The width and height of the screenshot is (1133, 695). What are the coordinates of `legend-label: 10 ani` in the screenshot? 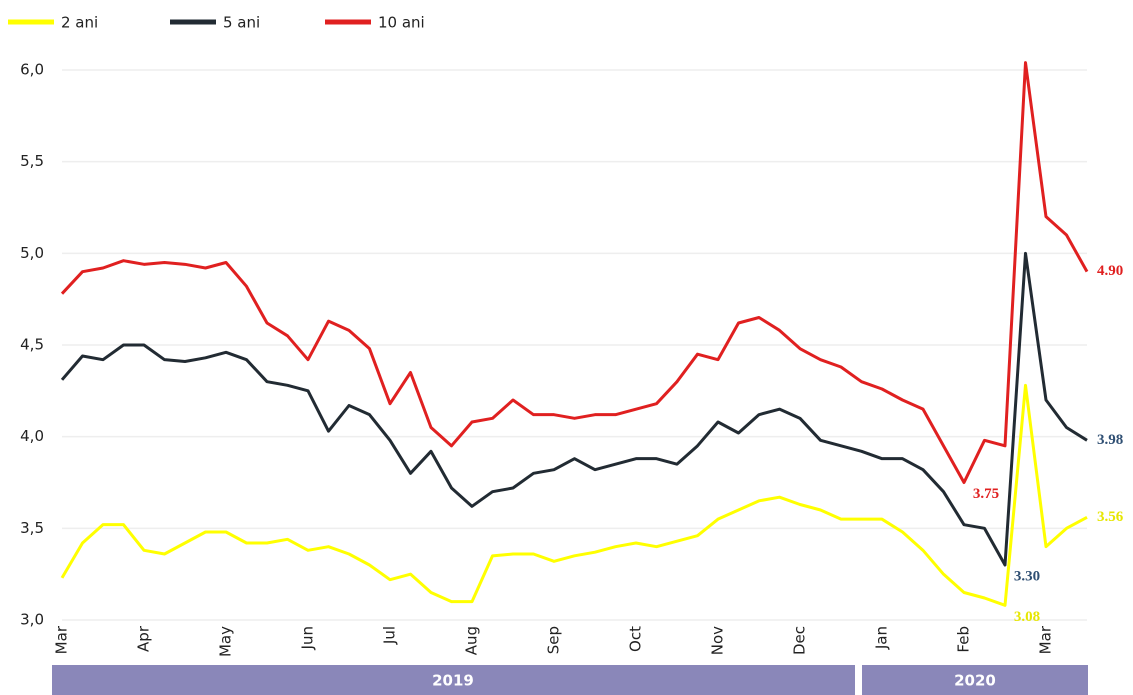 It's located at (401, 23).